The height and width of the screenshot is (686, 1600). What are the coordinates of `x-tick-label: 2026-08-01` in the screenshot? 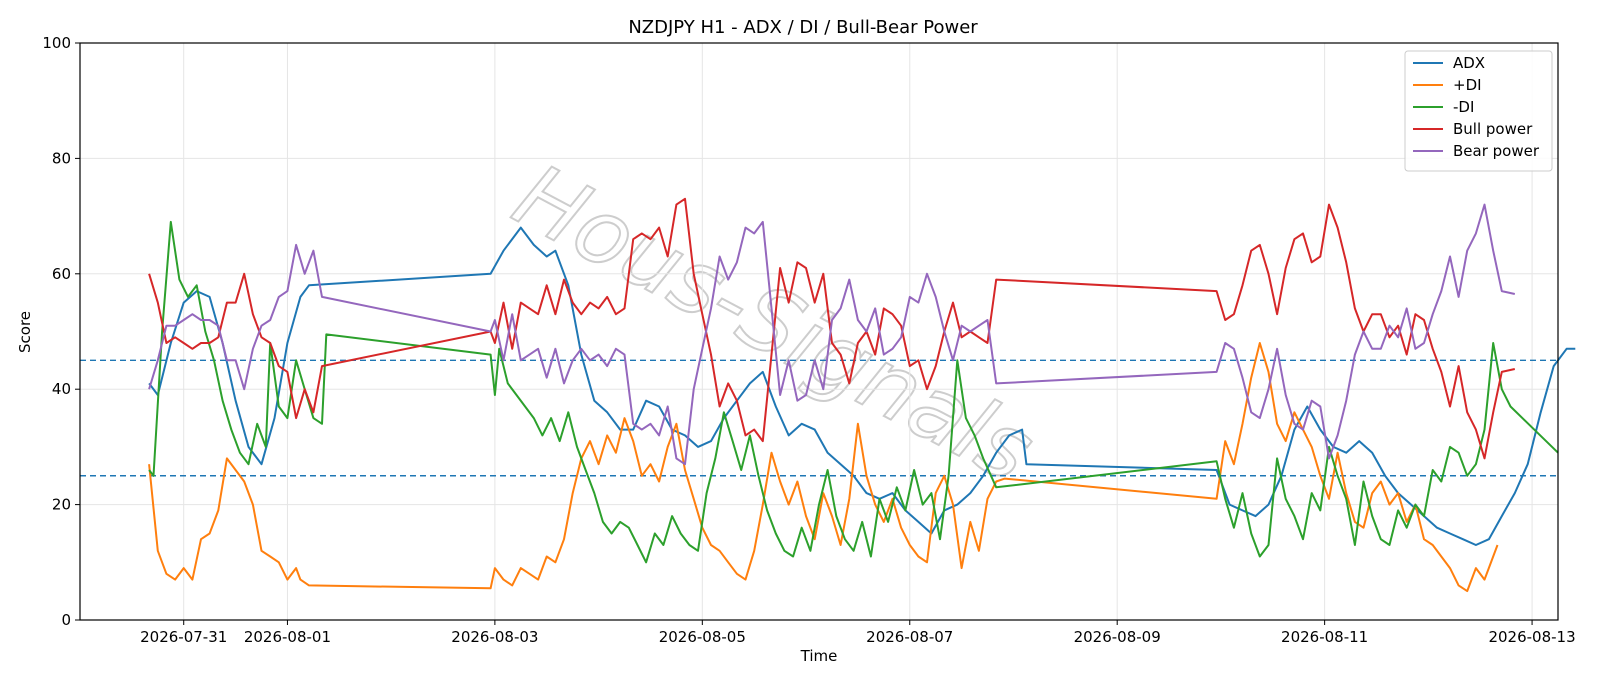 It's located at (287, 637).